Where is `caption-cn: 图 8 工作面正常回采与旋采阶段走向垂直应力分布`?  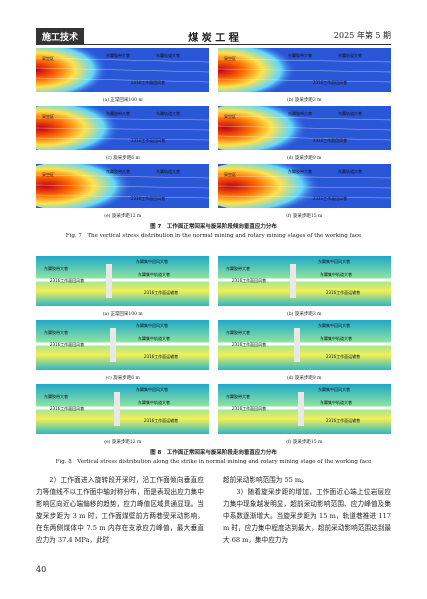 caption-cn: 图 8 工作面正常回采与旋采阶段走向垂直应力分布 is located at coordinates (213, 453).